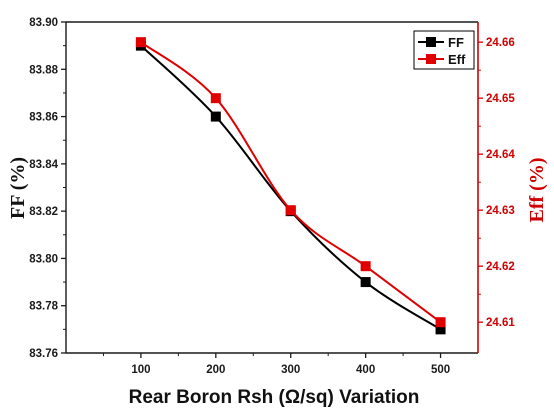 The height and width of the screenshot is (418, 554). I want to click on y-axis-left-label: FF (%), so click(18, 188).